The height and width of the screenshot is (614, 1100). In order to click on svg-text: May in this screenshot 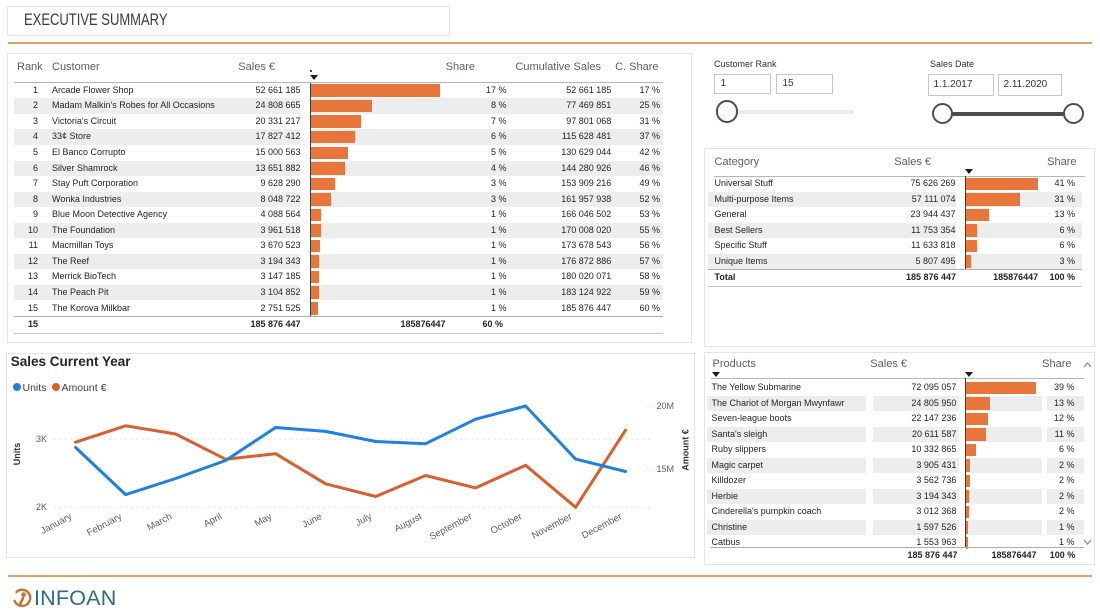, I will do `click(263, 520)`.